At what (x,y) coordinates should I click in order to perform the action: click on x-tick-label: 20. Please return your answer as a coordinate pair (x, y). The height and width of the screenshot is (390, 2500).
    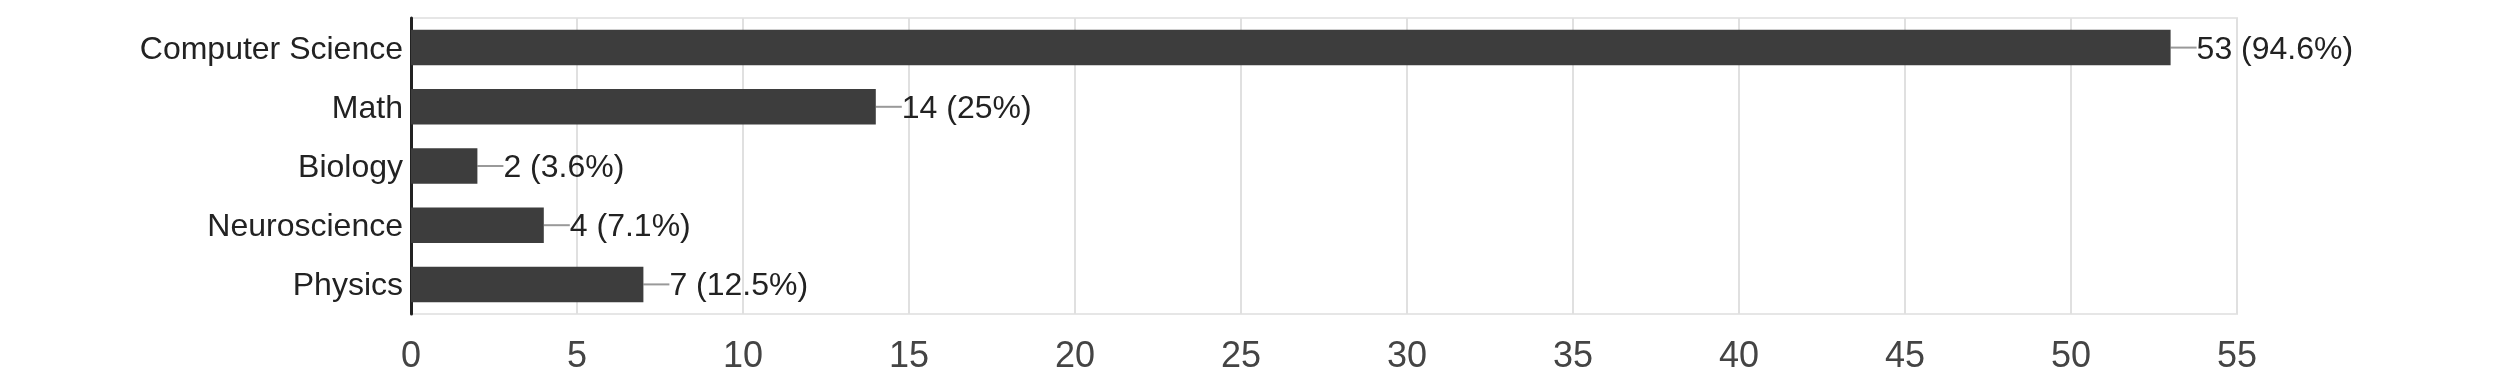
    Looking at the image, I should click on (1075, 354).